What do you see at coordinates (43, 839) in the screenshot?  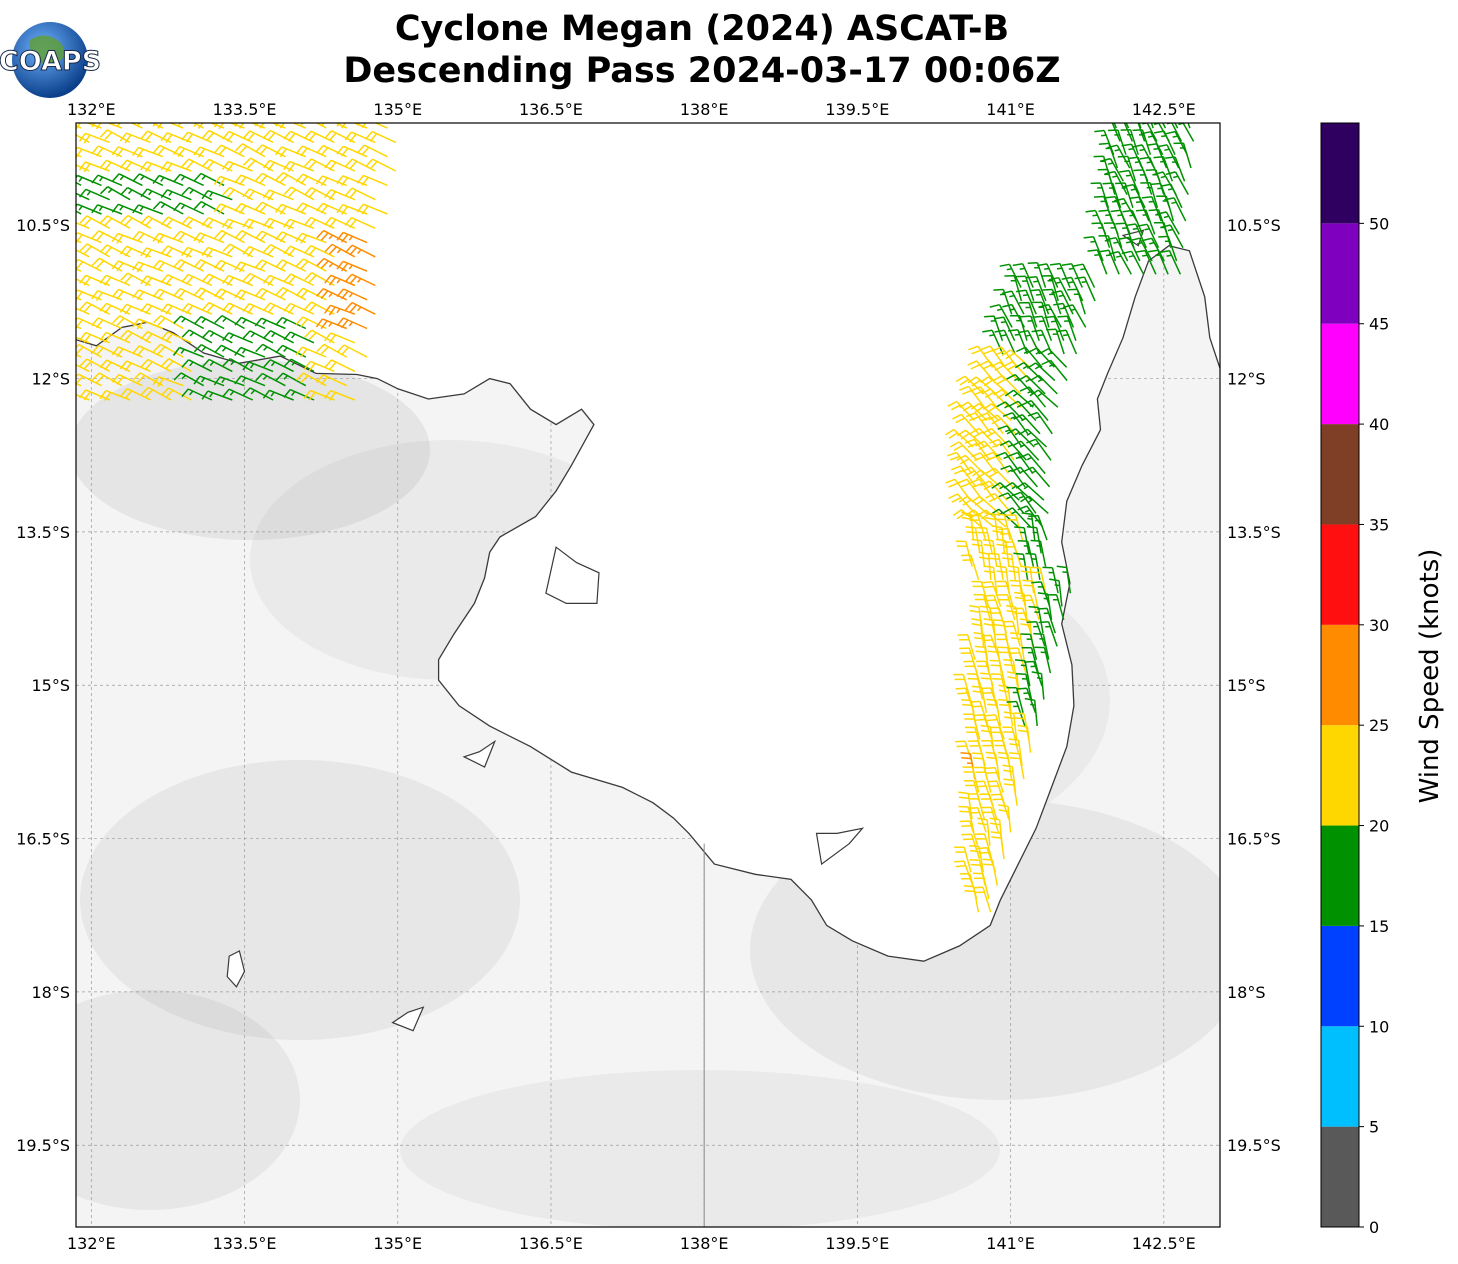 I see `lat-tick-label-left: 16.5°S` at bounding box center [43, 839].